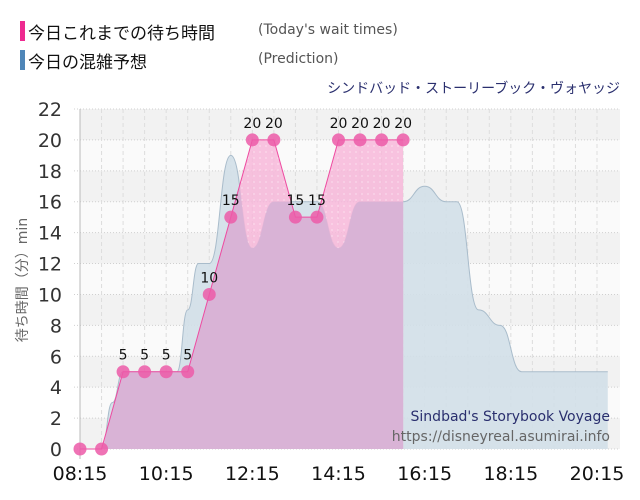 The width and height of the screenshot is (640, 500). Describe the element at coordinates (56, 450) in the screenshot. I see `y-tick-label: 0` at that location.